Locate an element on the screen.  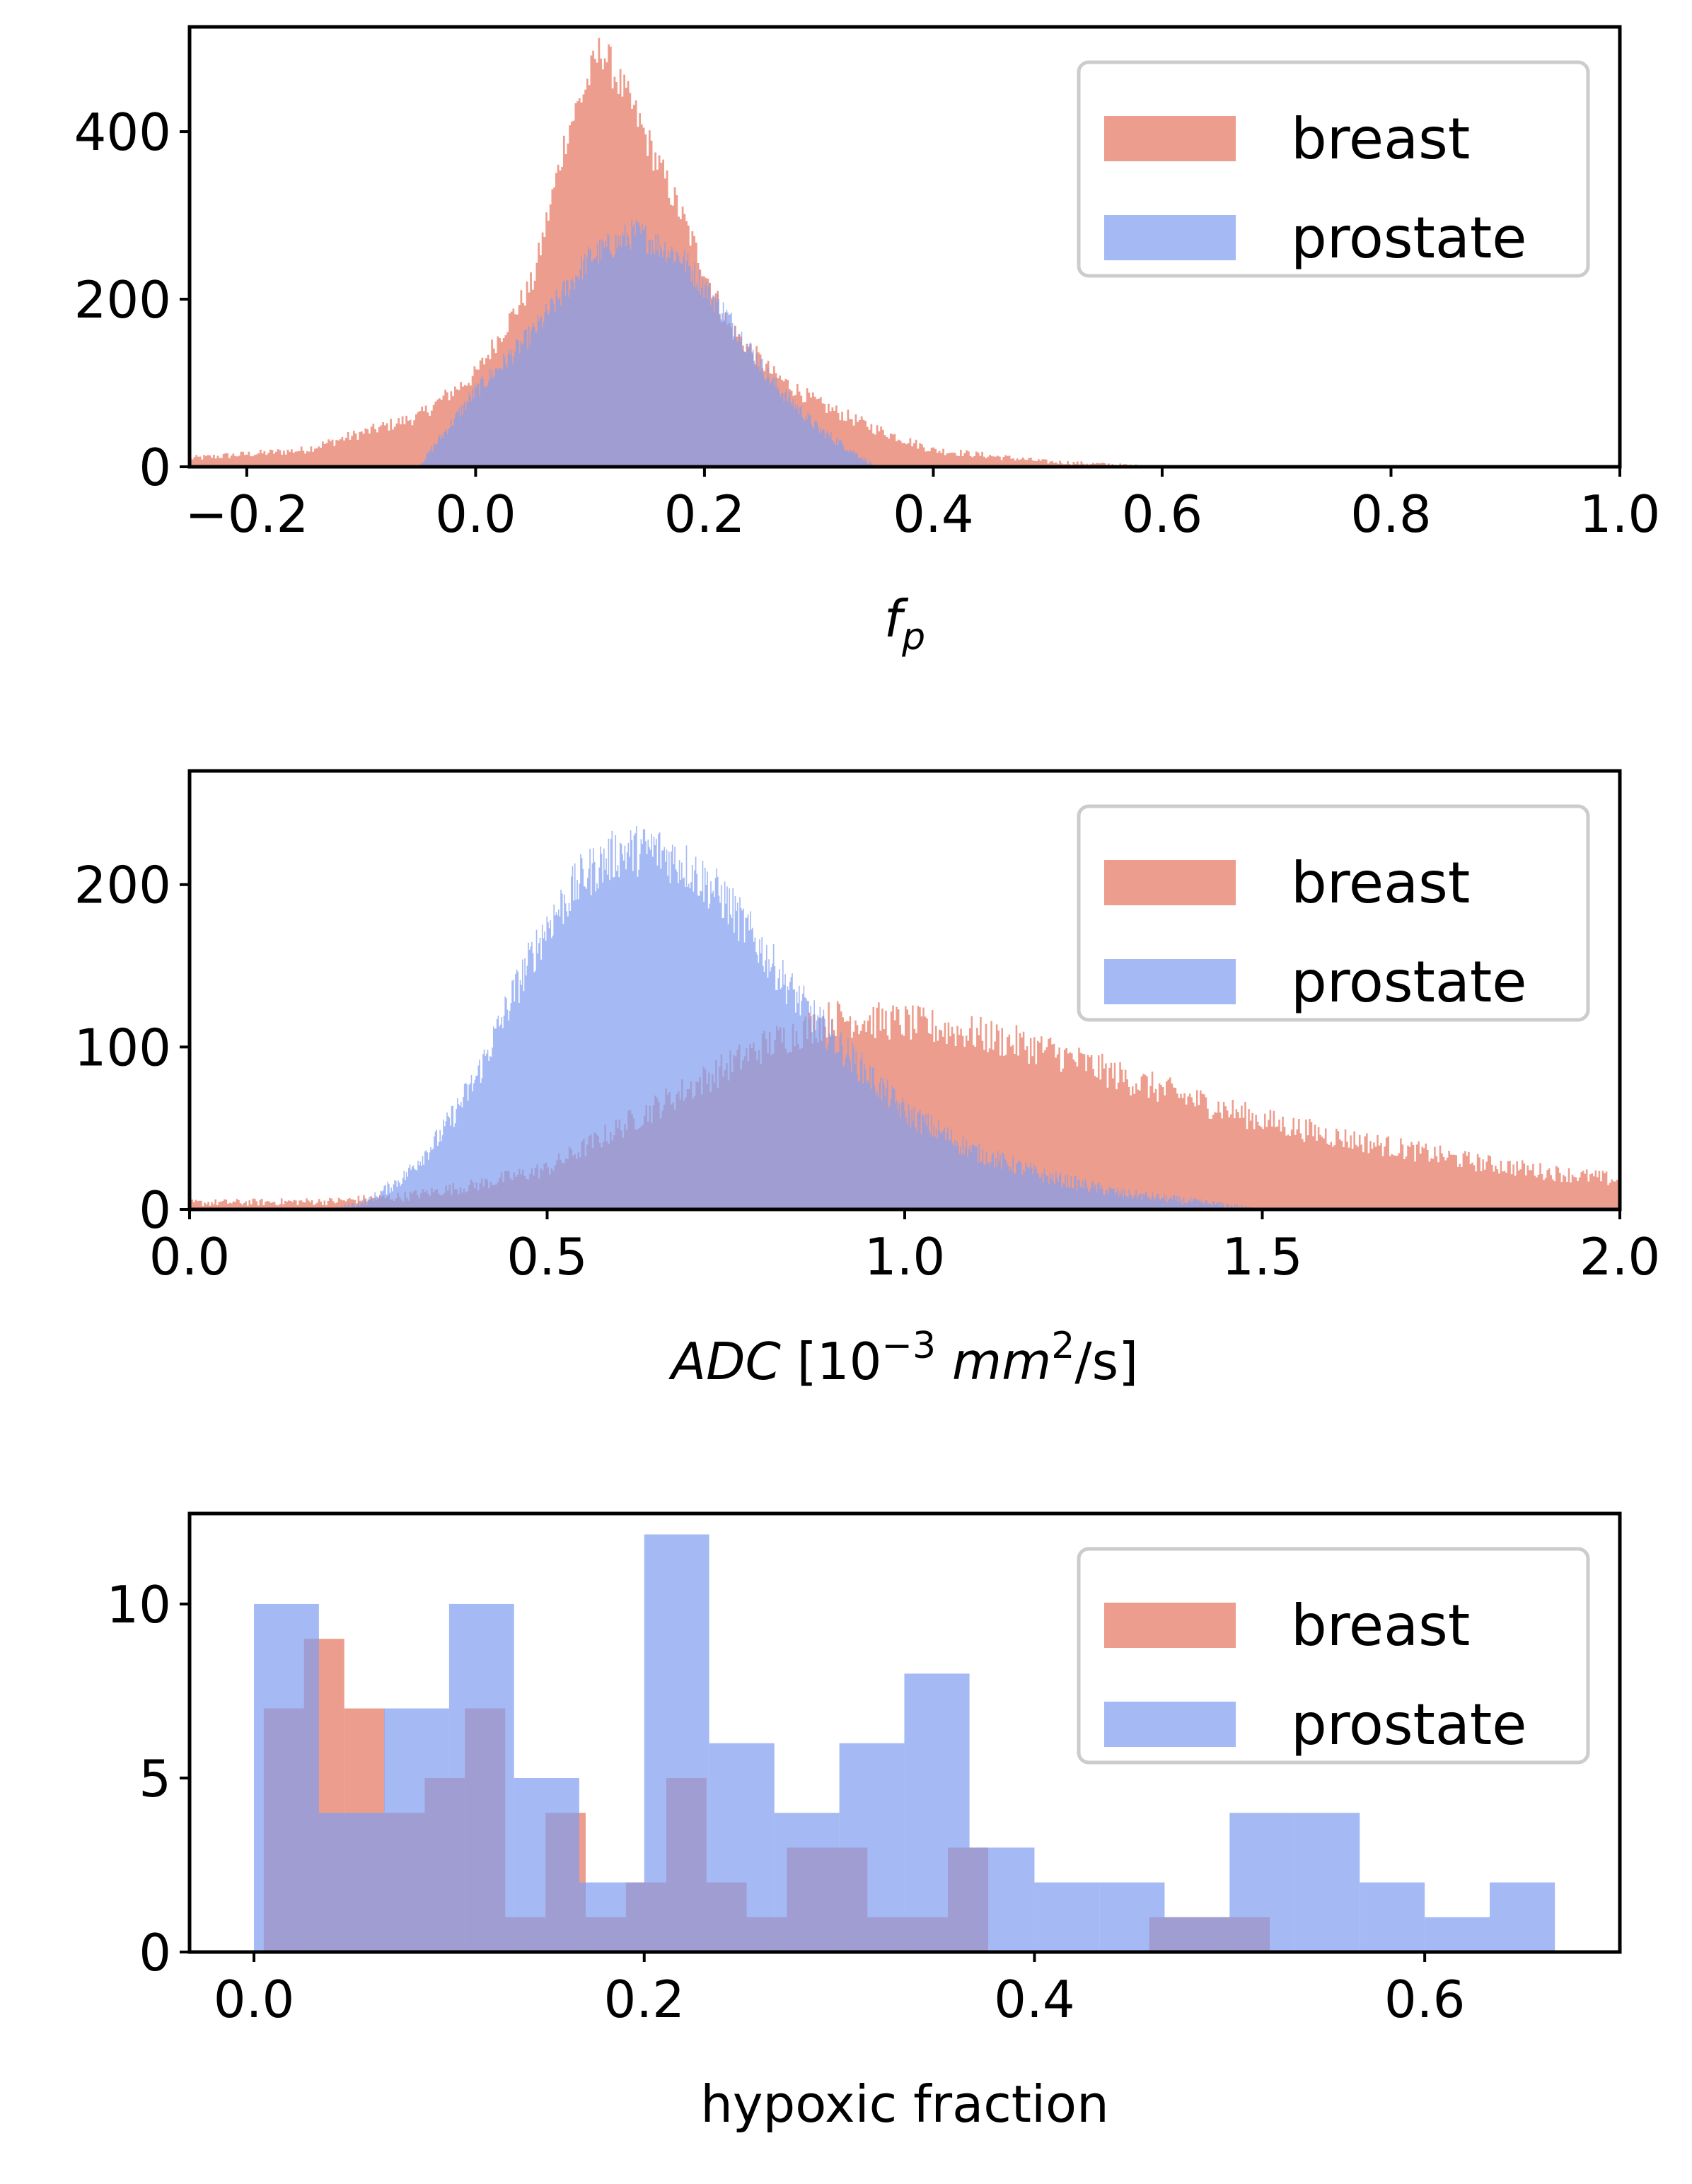
x-axis-title: hypoxic fraction is located at coordinates (904, 2104).